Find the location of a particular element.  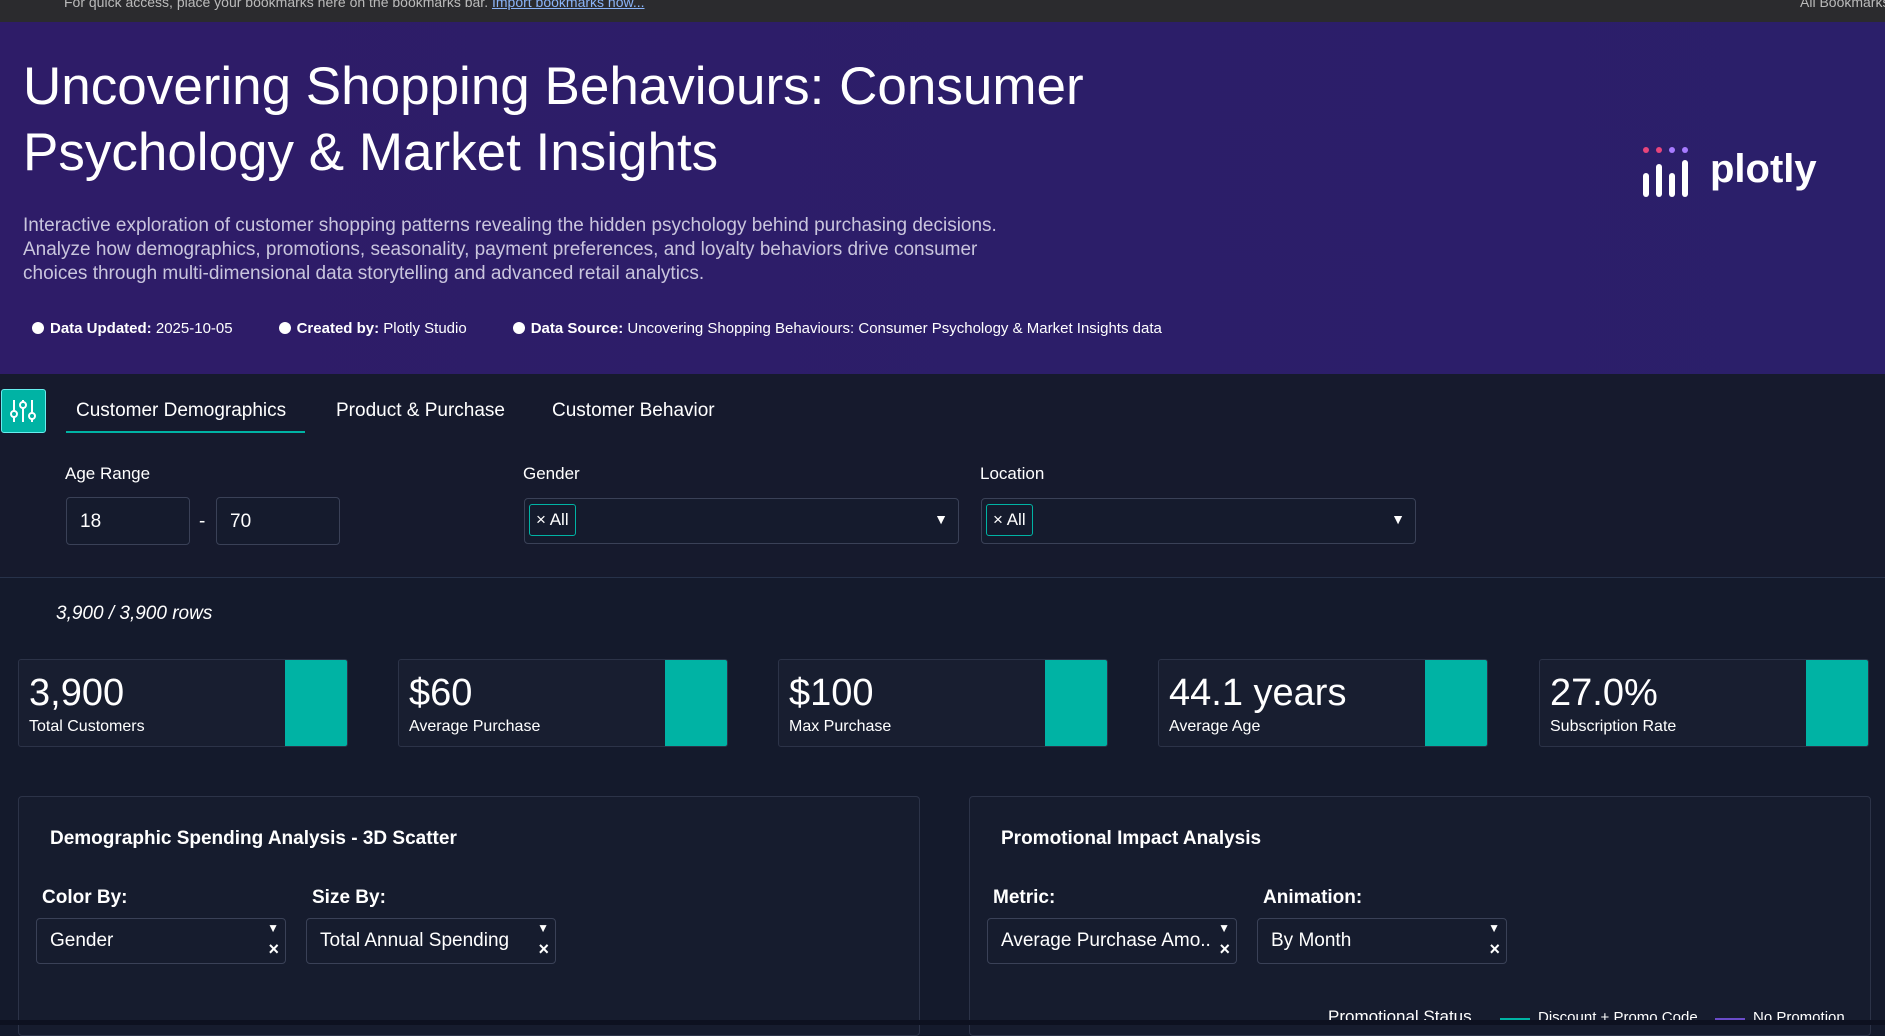

divider is located at coordinates (942, 577).